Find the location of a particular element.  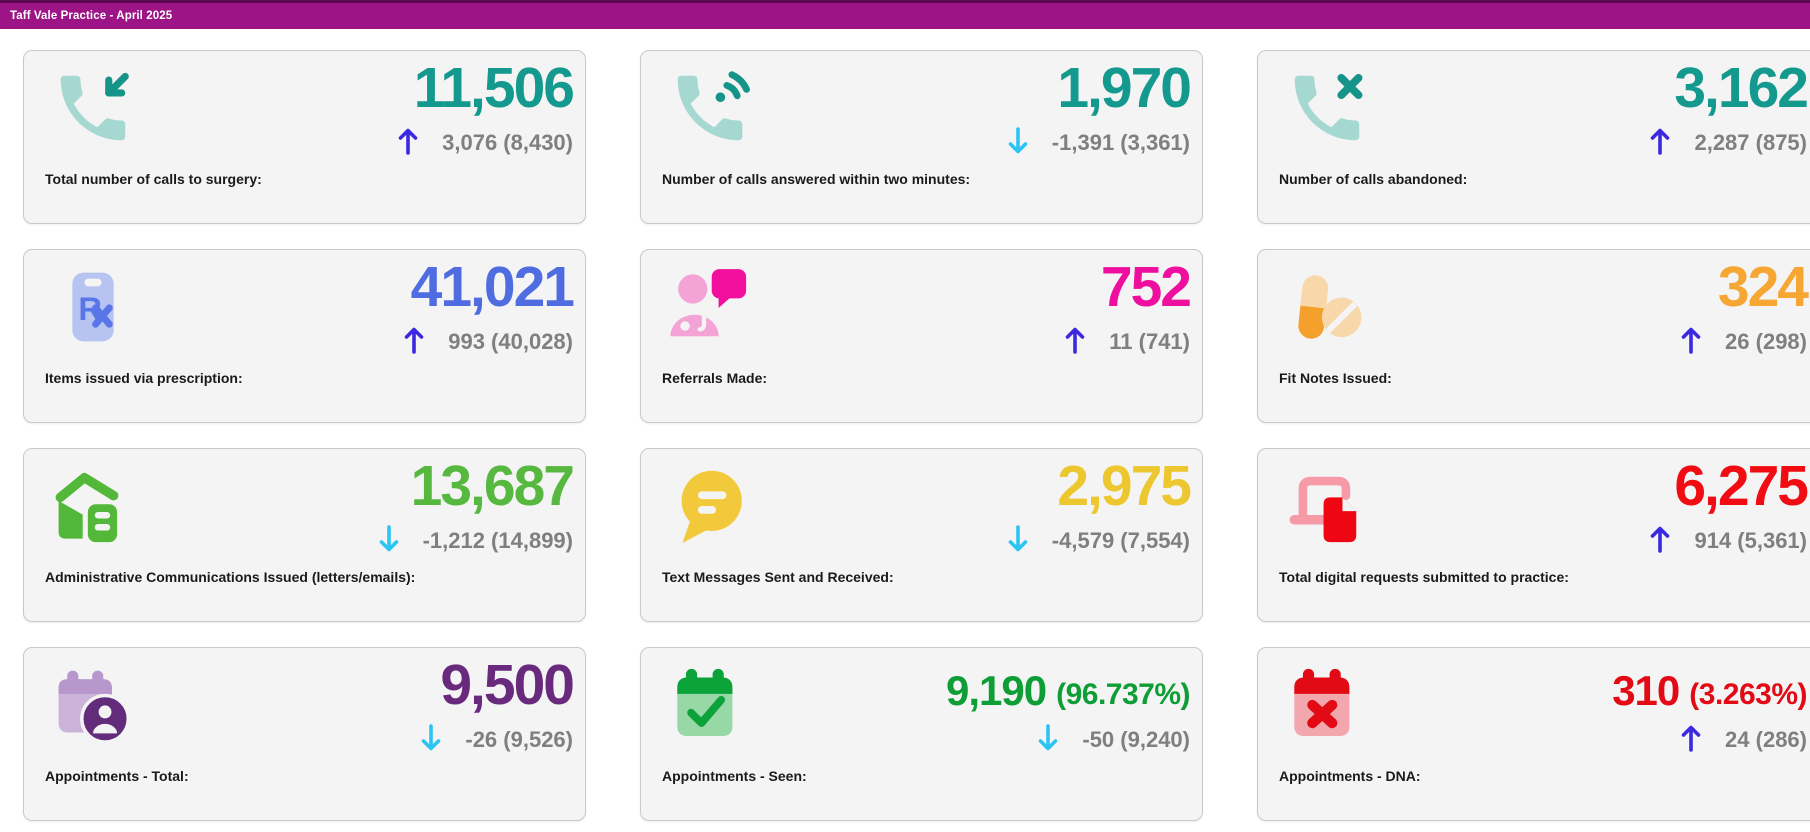

prescription-icon: R is located at coordinates (93, 312).